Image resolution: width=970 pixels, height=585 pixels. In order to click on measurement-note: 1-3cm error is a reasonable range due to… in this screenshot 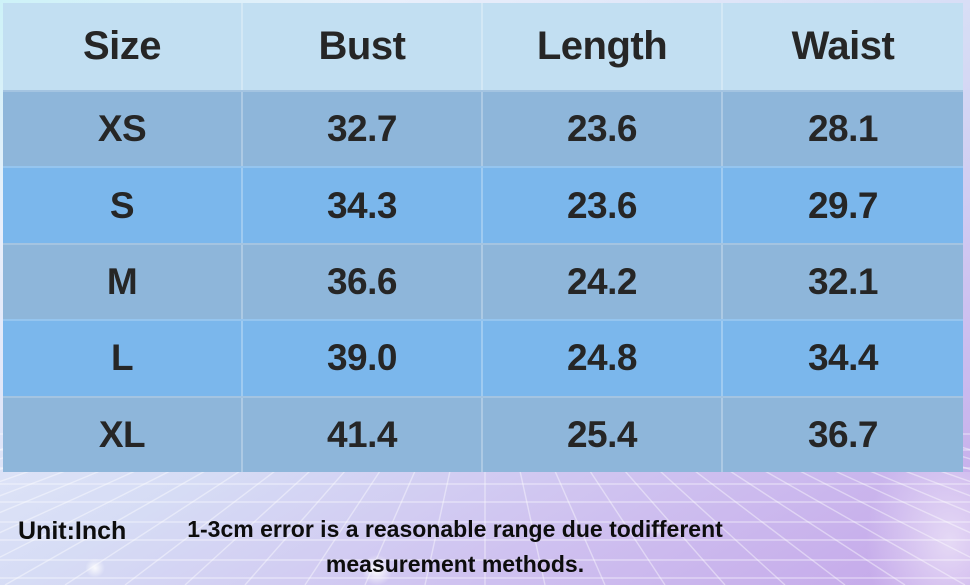, I will do `click(455, 547)`.